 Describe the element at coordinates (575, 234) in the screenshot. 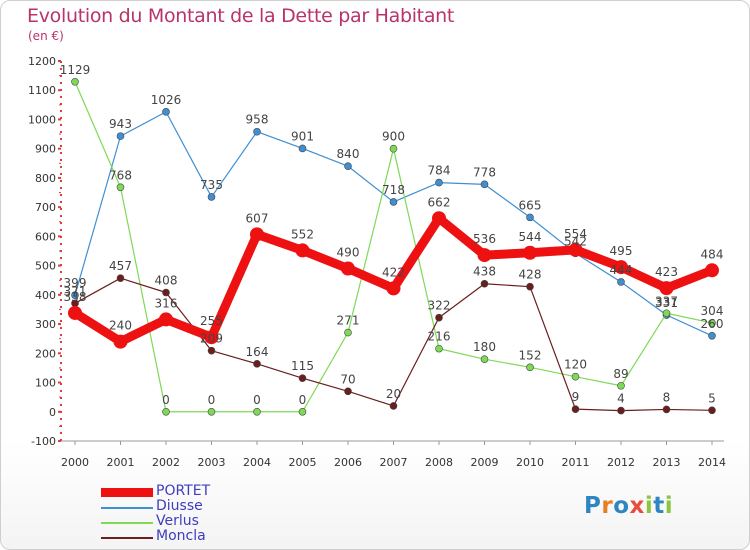

I see `data-label-portet: 554` at that location.